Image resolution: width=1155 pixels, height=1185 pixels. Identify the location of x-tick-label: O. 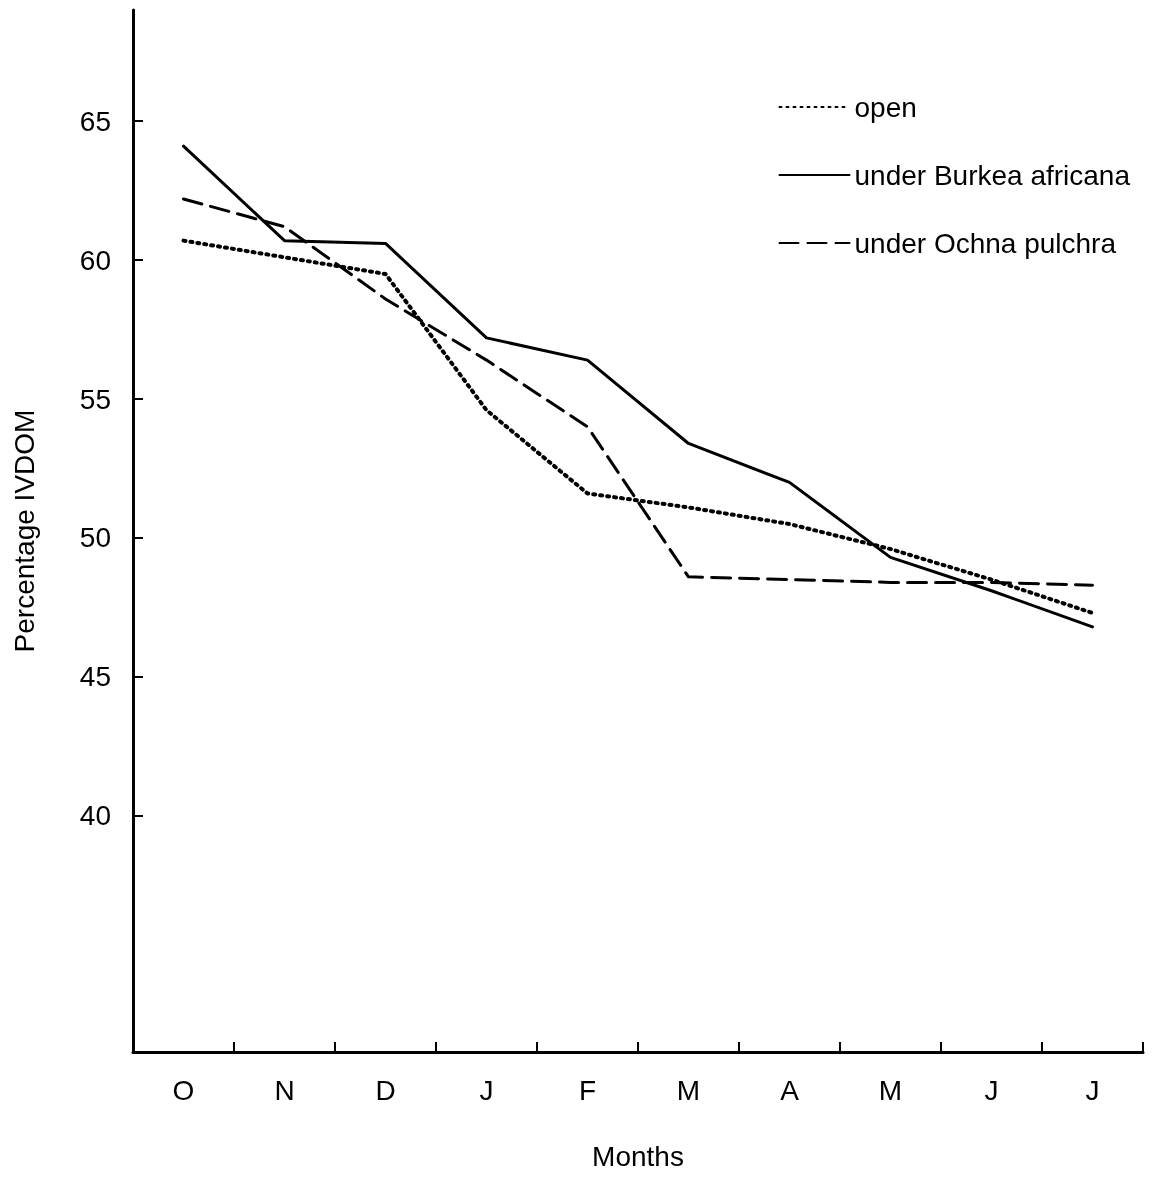
(183, 1090).